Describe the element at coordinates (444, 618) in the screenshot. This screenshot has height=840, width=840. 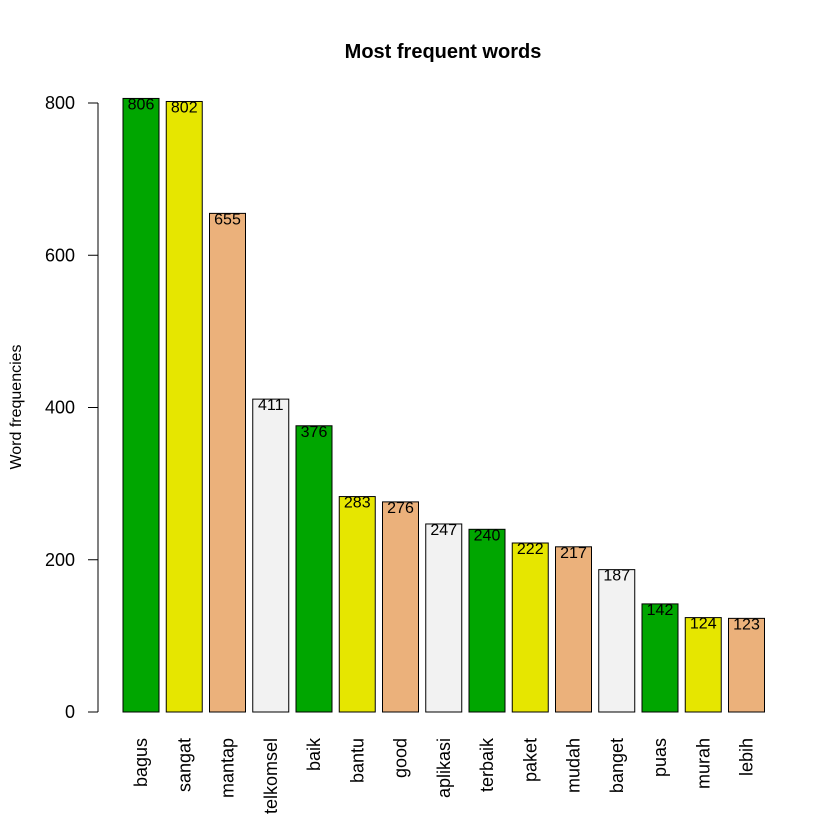
I see `bar-aplikasi` at that location.